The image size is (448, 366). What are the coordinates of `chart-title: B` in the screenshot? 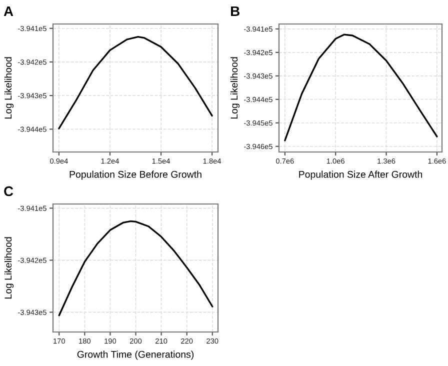 It's located at (235, 11).